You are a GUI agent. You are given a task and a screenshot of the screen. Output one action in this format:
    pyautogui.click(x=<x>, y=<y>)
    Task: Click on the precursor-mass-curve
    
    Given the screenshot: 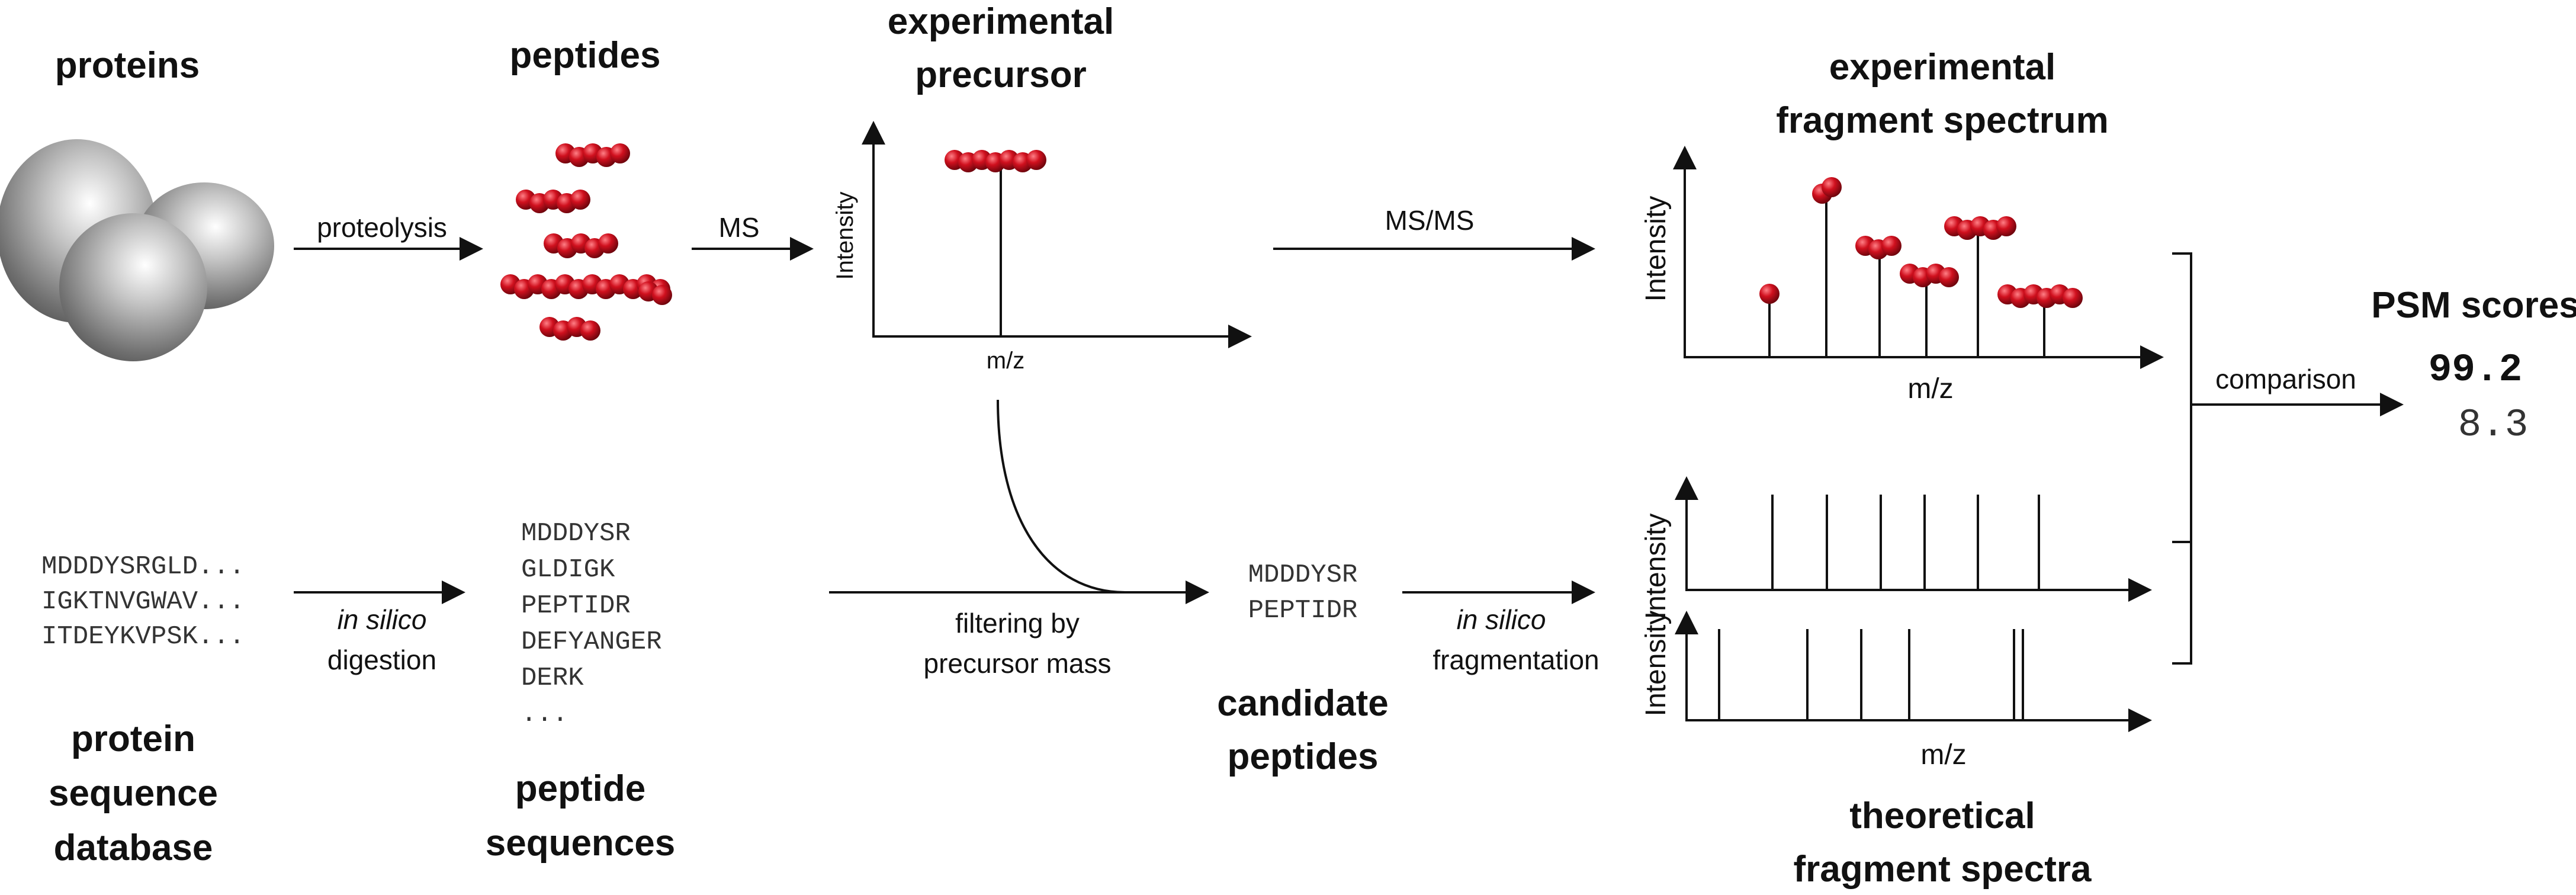 What is the action you would take?
    pyautogui.click(x=1061, y=496)
    